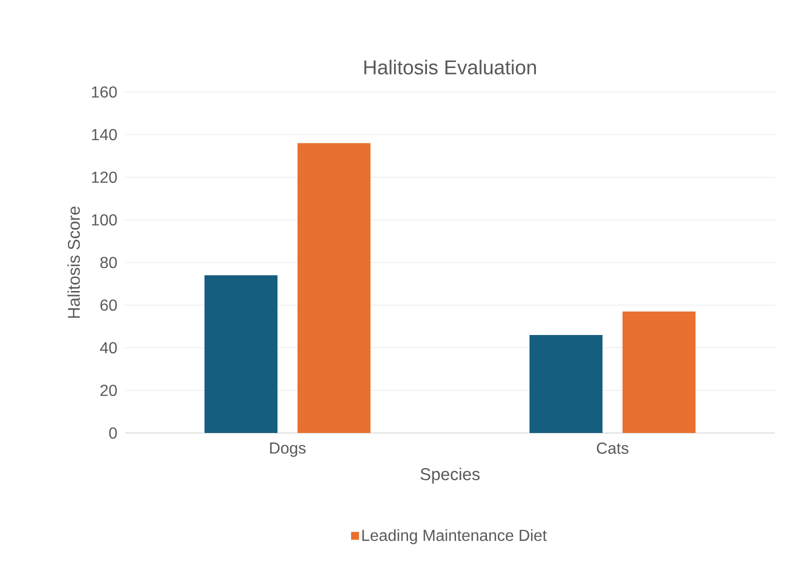  I want to click on y-axis-title: Halitosis Score, so click(73, 262).